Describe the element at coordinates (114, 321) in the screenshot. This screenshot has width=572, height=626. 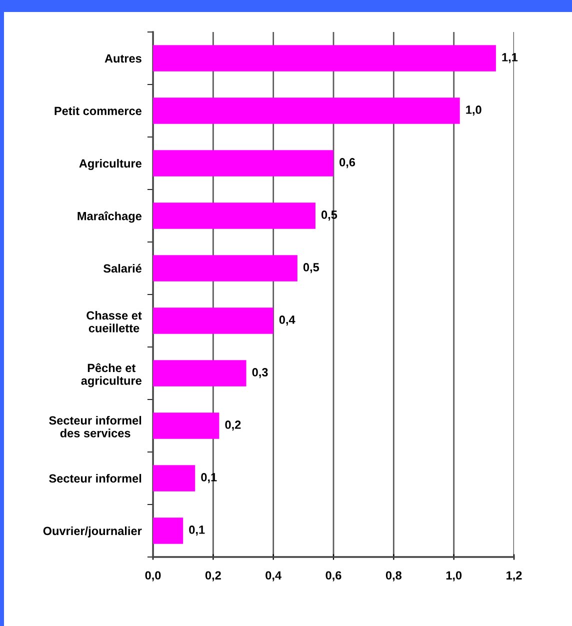
I see `y-tick-label: Chasse et cueillette` at that location.